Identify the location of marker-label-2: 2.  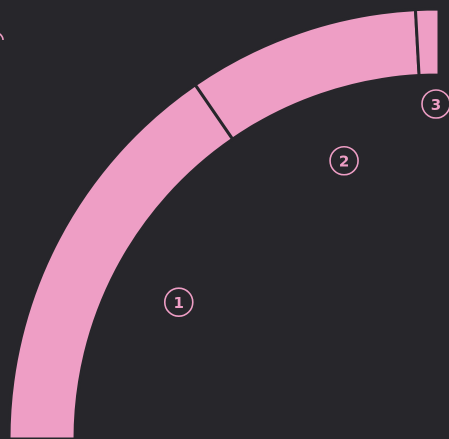
(344, 162).